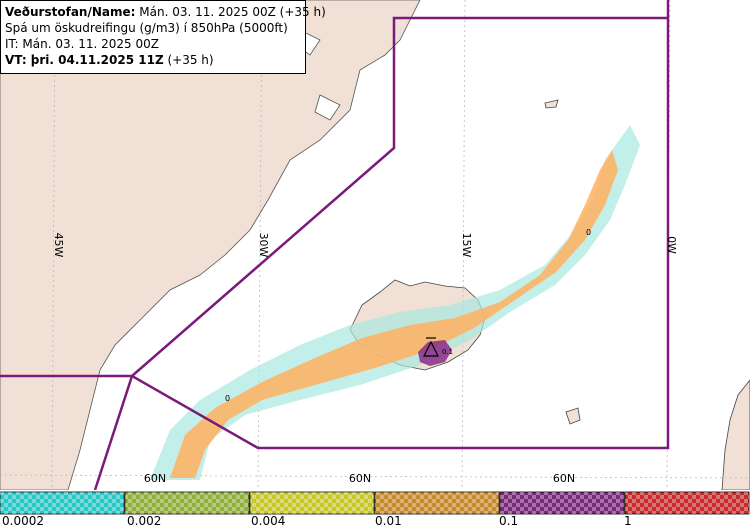 The image size is (750, 532). What do you see at coordinates (360, 478) in the screenshot?
I see `lat-label-2: 60N` at bounding box center [360, 478].